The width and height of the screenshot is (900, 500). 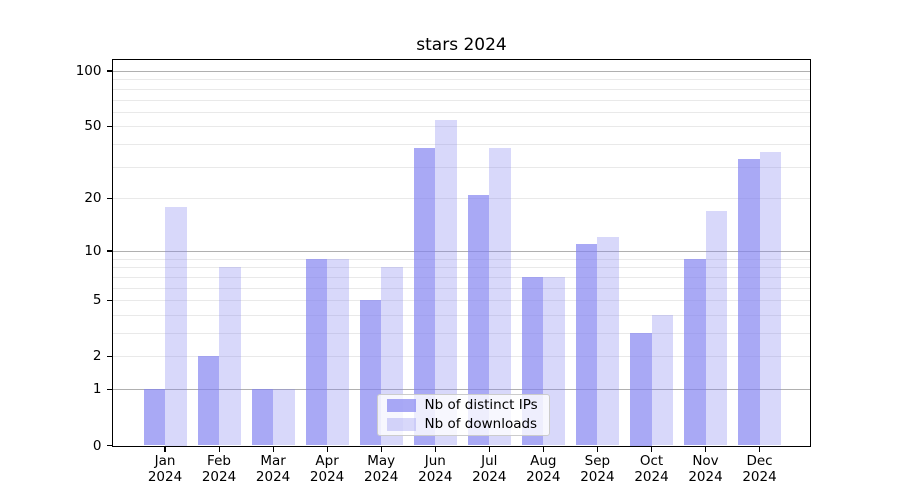 What do you see at coordinates (662, 380) in the screenshot?
I see `bar-downloads-oct` at bounding box center [662, 380].